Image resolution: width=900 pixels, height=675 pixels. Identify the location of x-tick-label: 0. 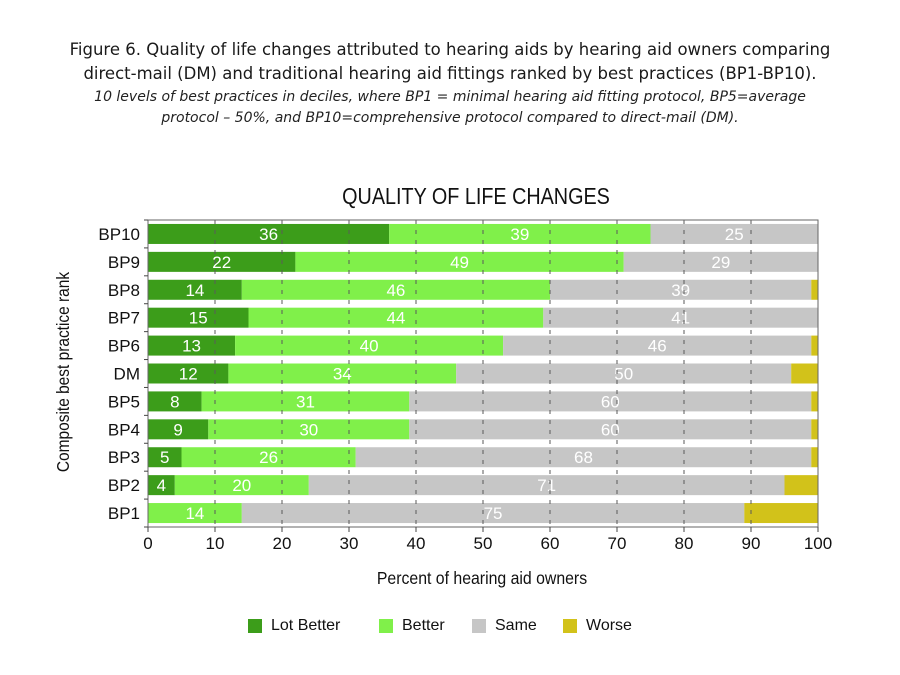
(147, 543).